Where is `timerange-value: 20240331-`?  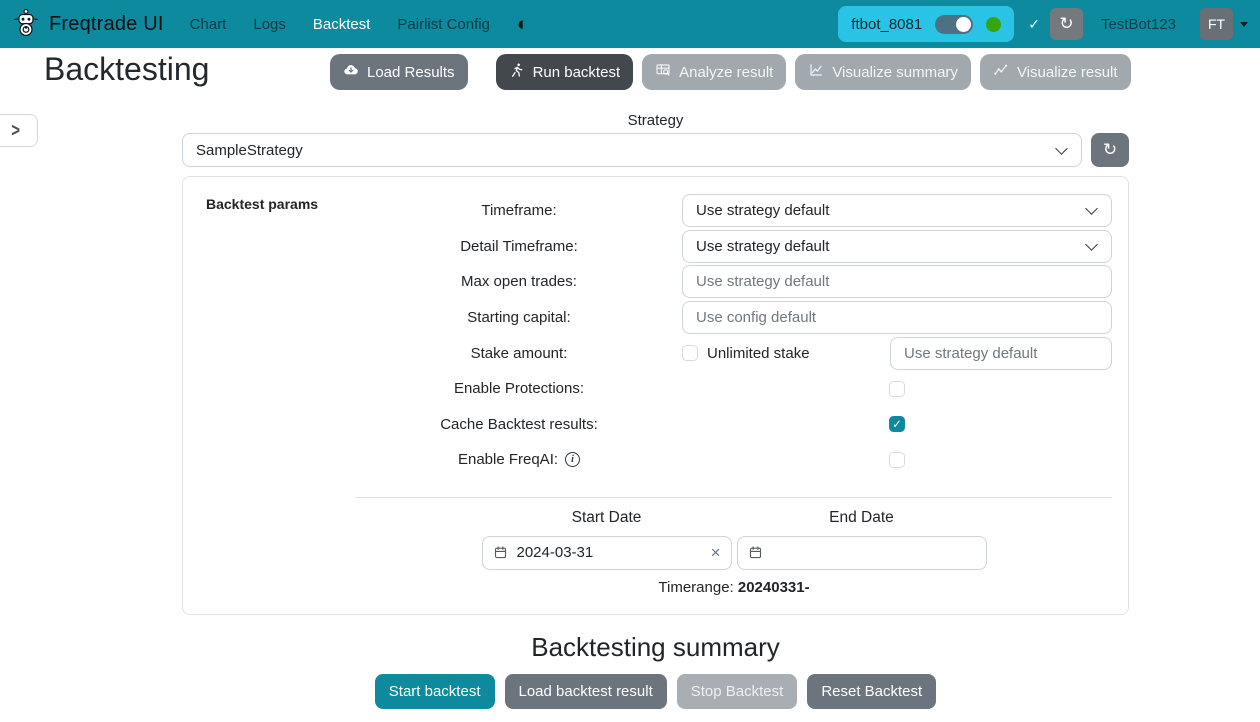 timerange-value: 20240331- is located at coordinates (773, 587).